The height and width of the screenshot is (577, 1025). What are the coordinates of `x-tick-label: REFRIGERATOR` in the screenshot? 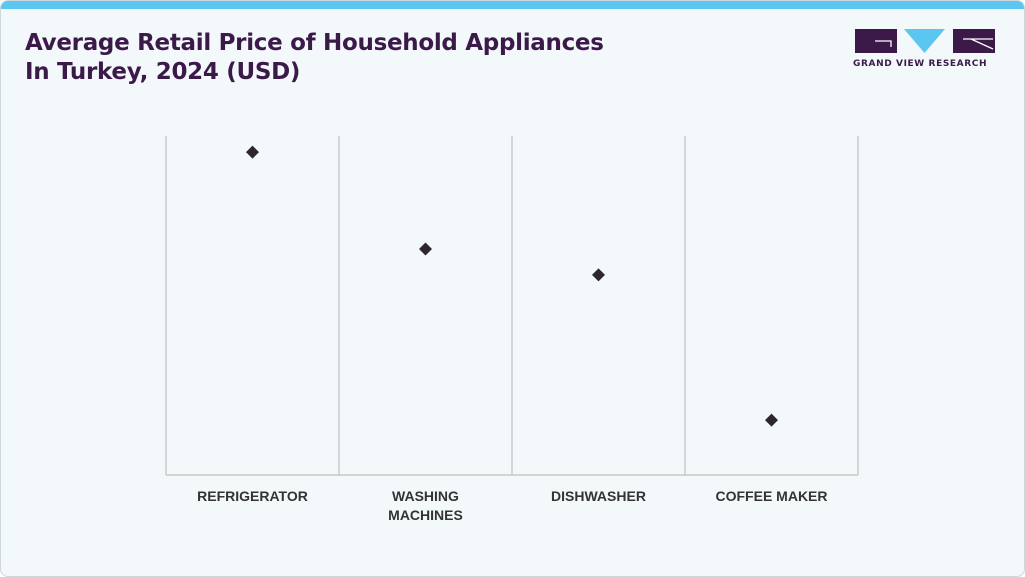 It's located at (252, 496).